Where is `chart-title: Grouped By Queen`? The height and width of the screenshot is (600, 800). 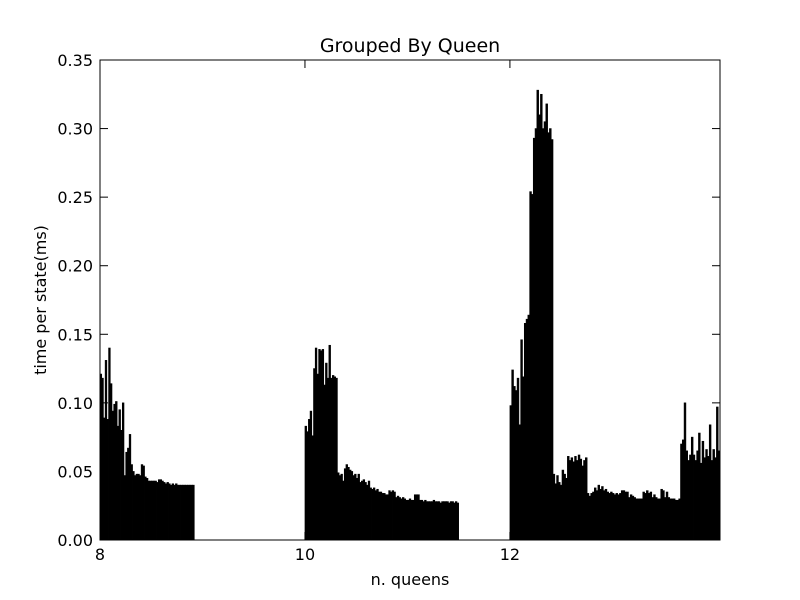 chart-title: Grouped By Queen is located at coordinates (410, 46).